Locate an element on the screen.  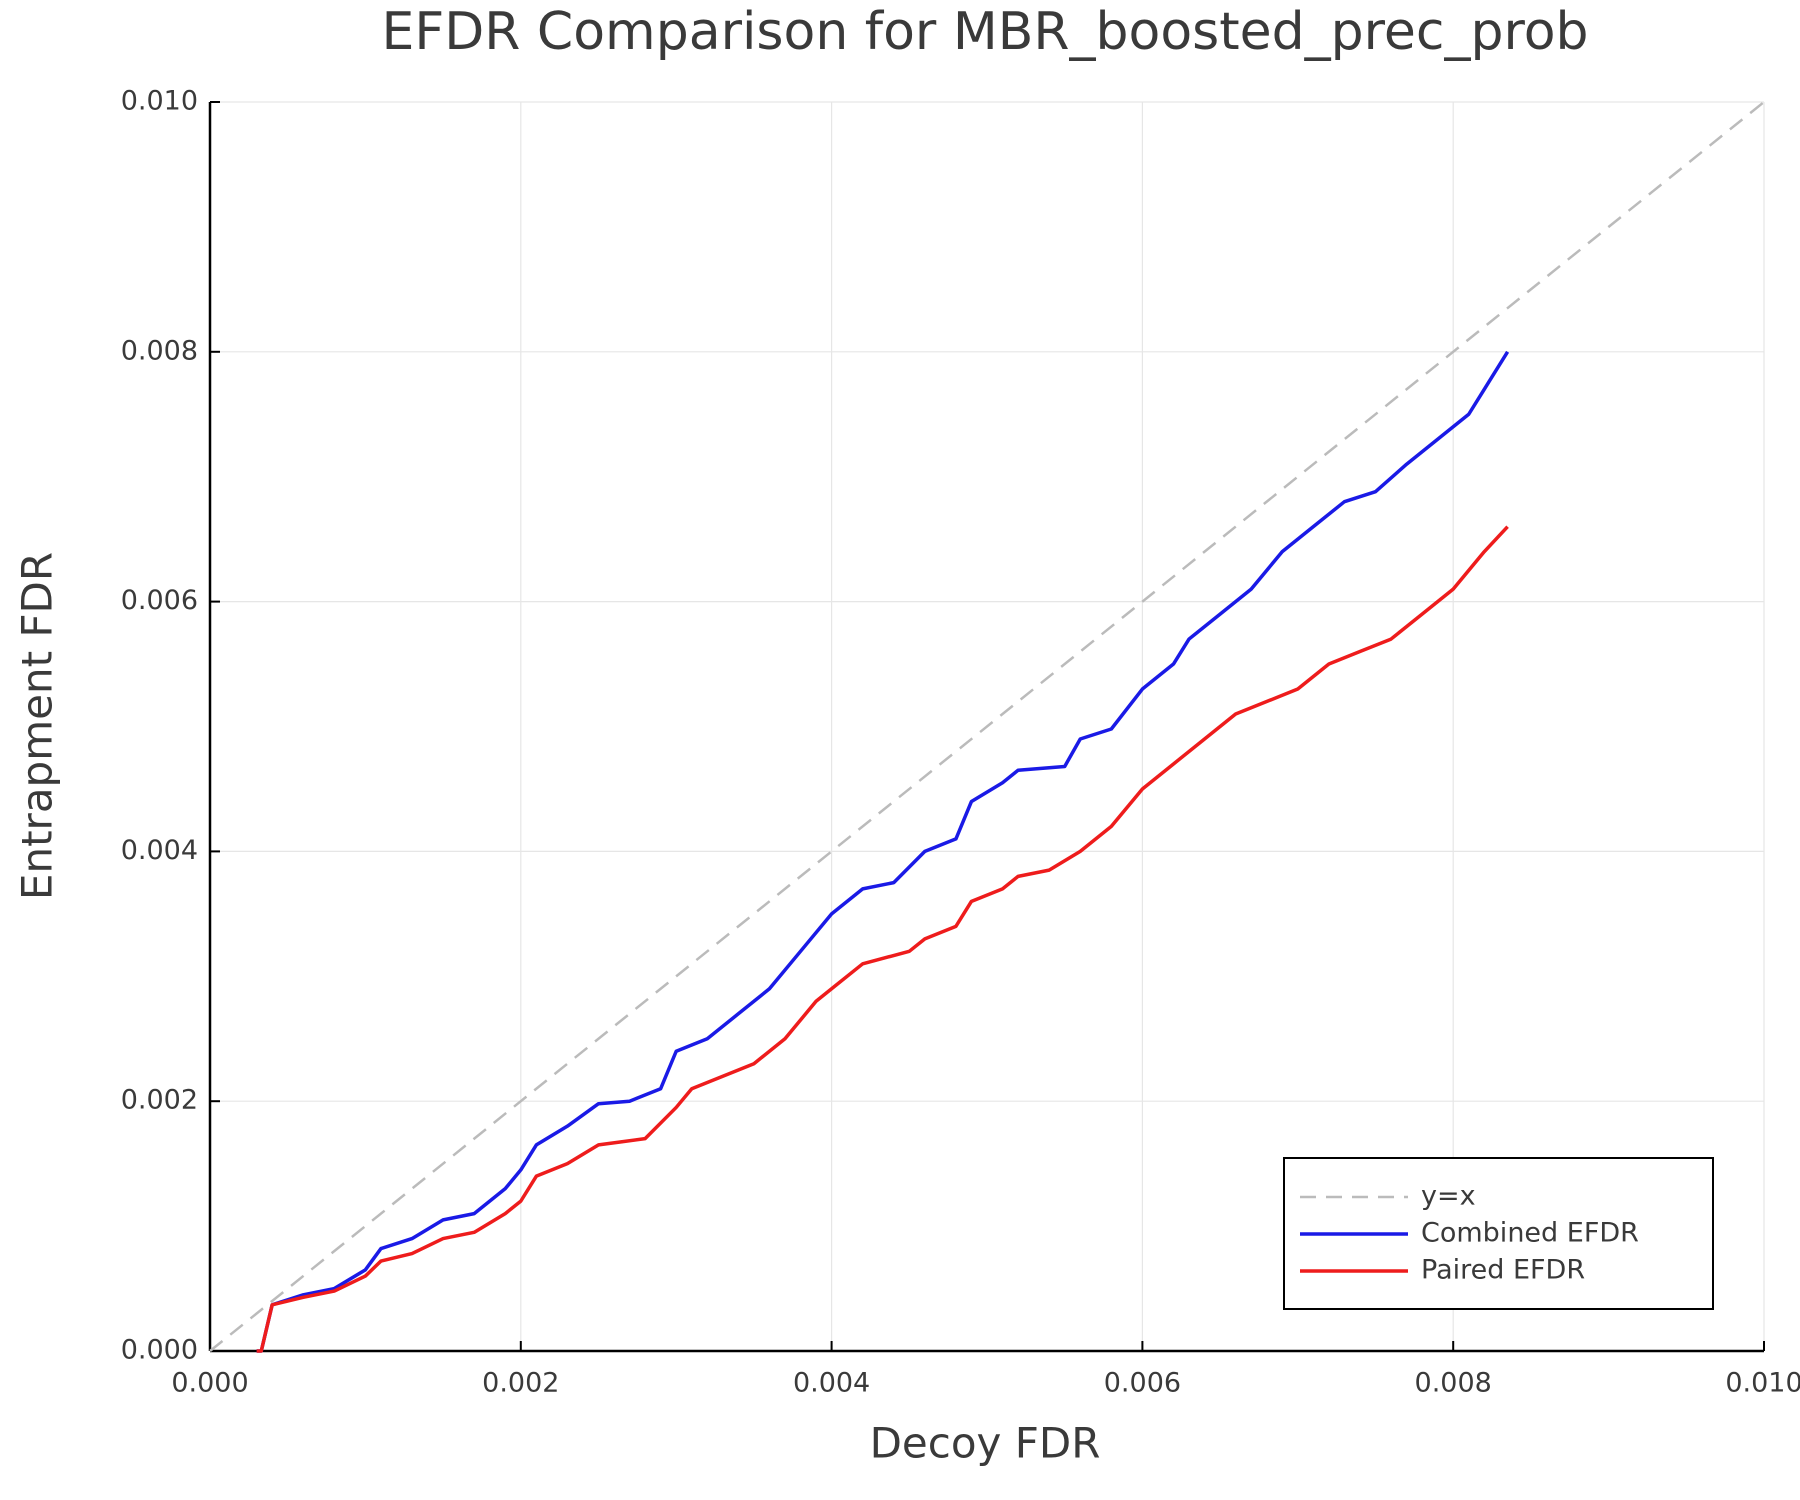
x-tick-label: 0.010 is located at coordinates (1762, 1383).